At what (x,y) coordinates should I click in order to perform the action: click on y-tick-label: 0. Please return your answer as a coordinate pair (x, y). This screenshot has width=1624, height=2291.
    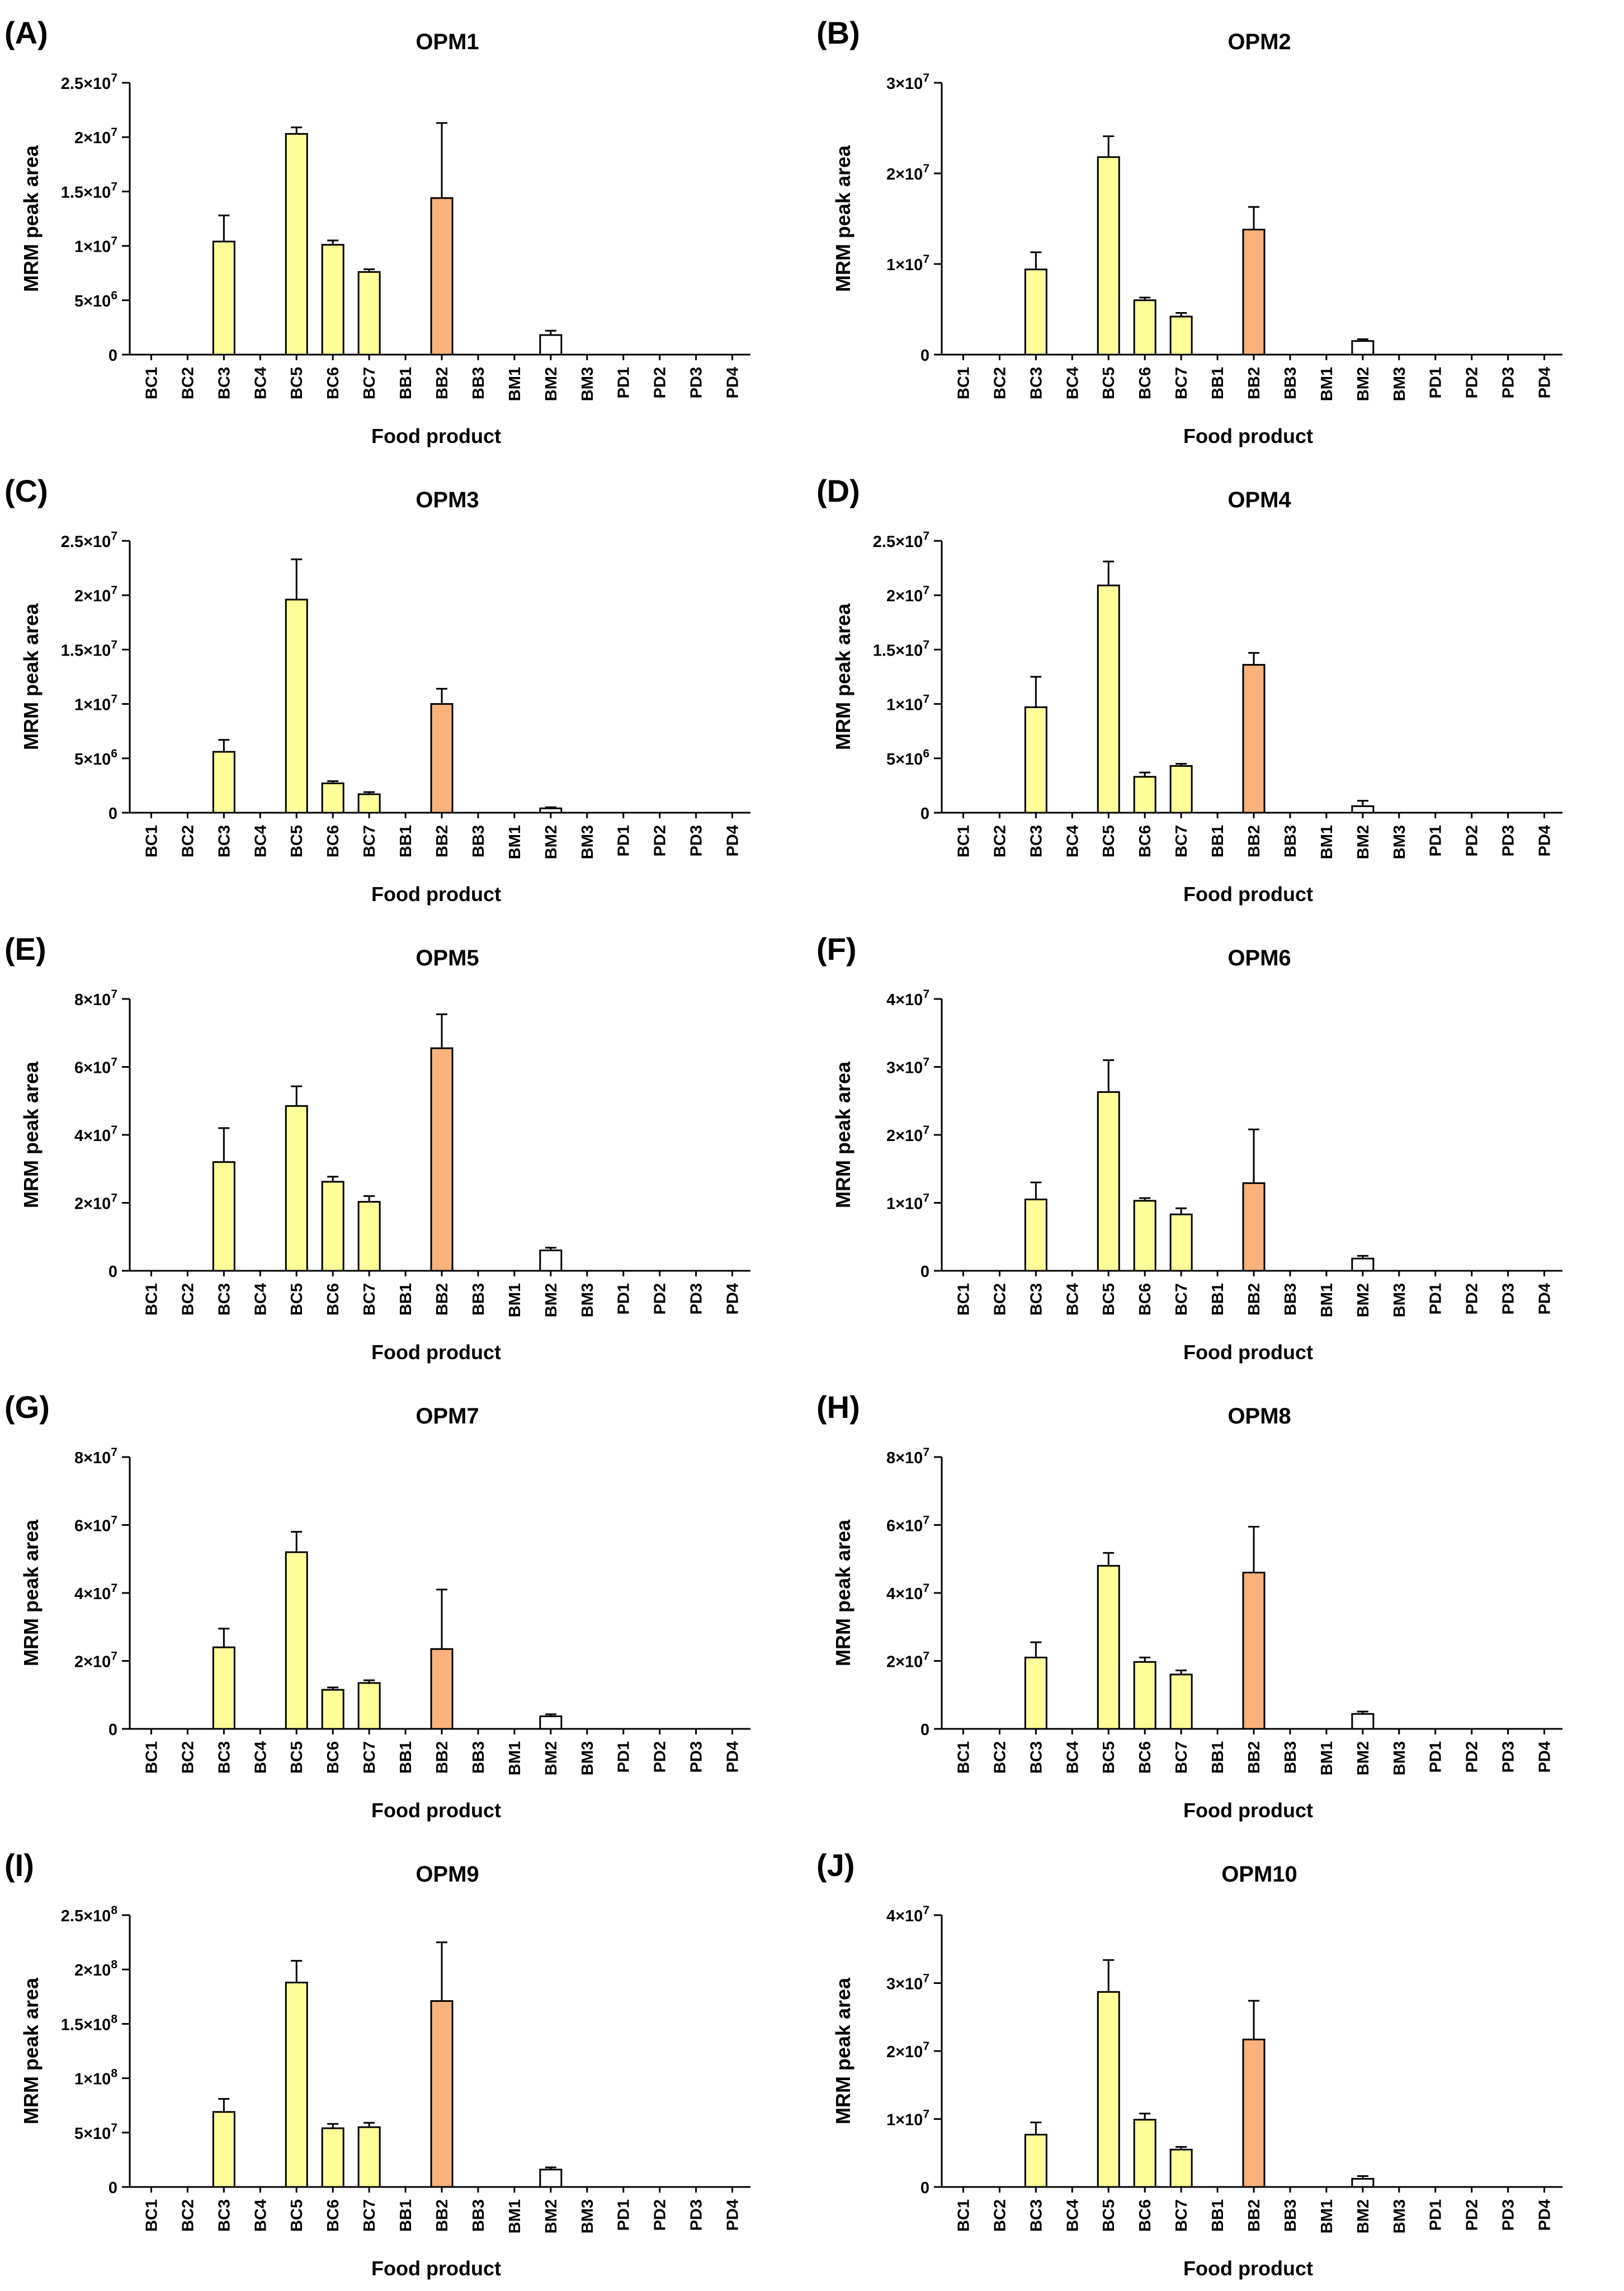
    Looking at the image, I should click on (112, 1730).